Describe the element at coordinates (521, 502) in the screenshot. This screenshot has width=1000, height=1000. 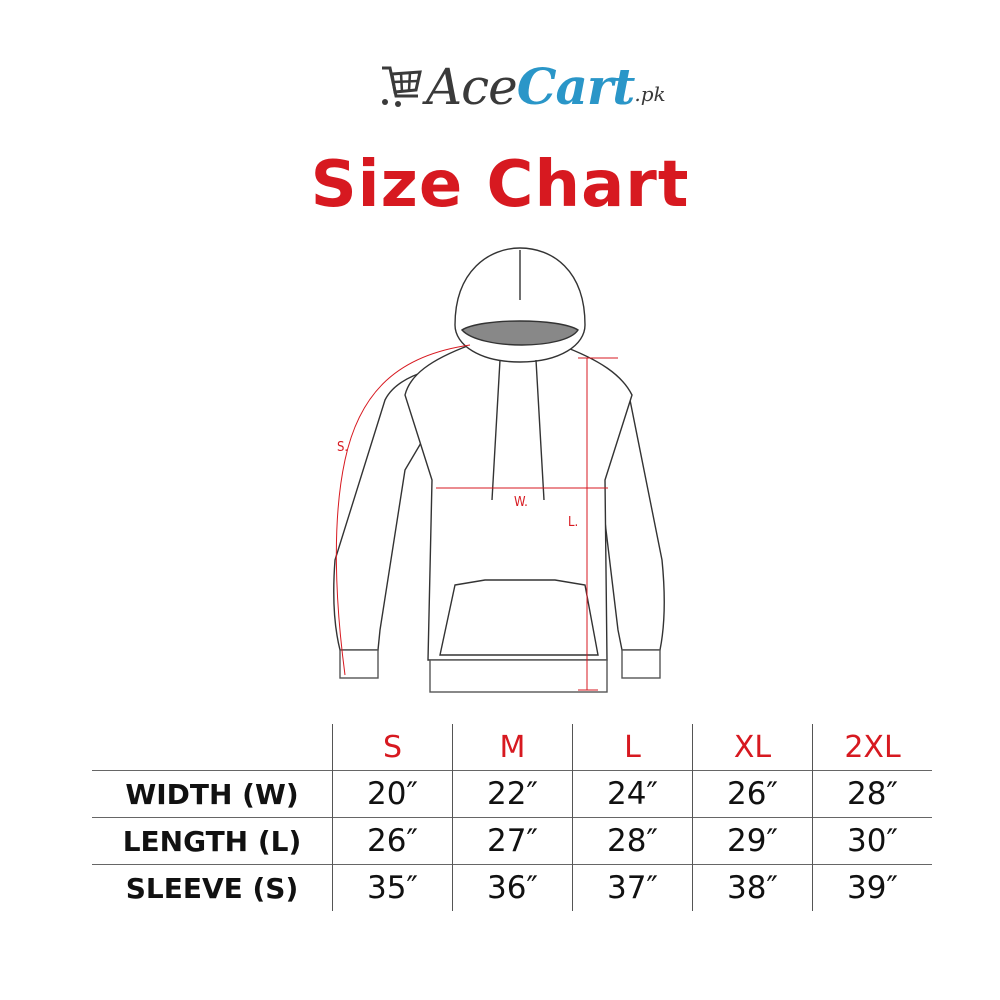
I see `width-label: W.` at that location.